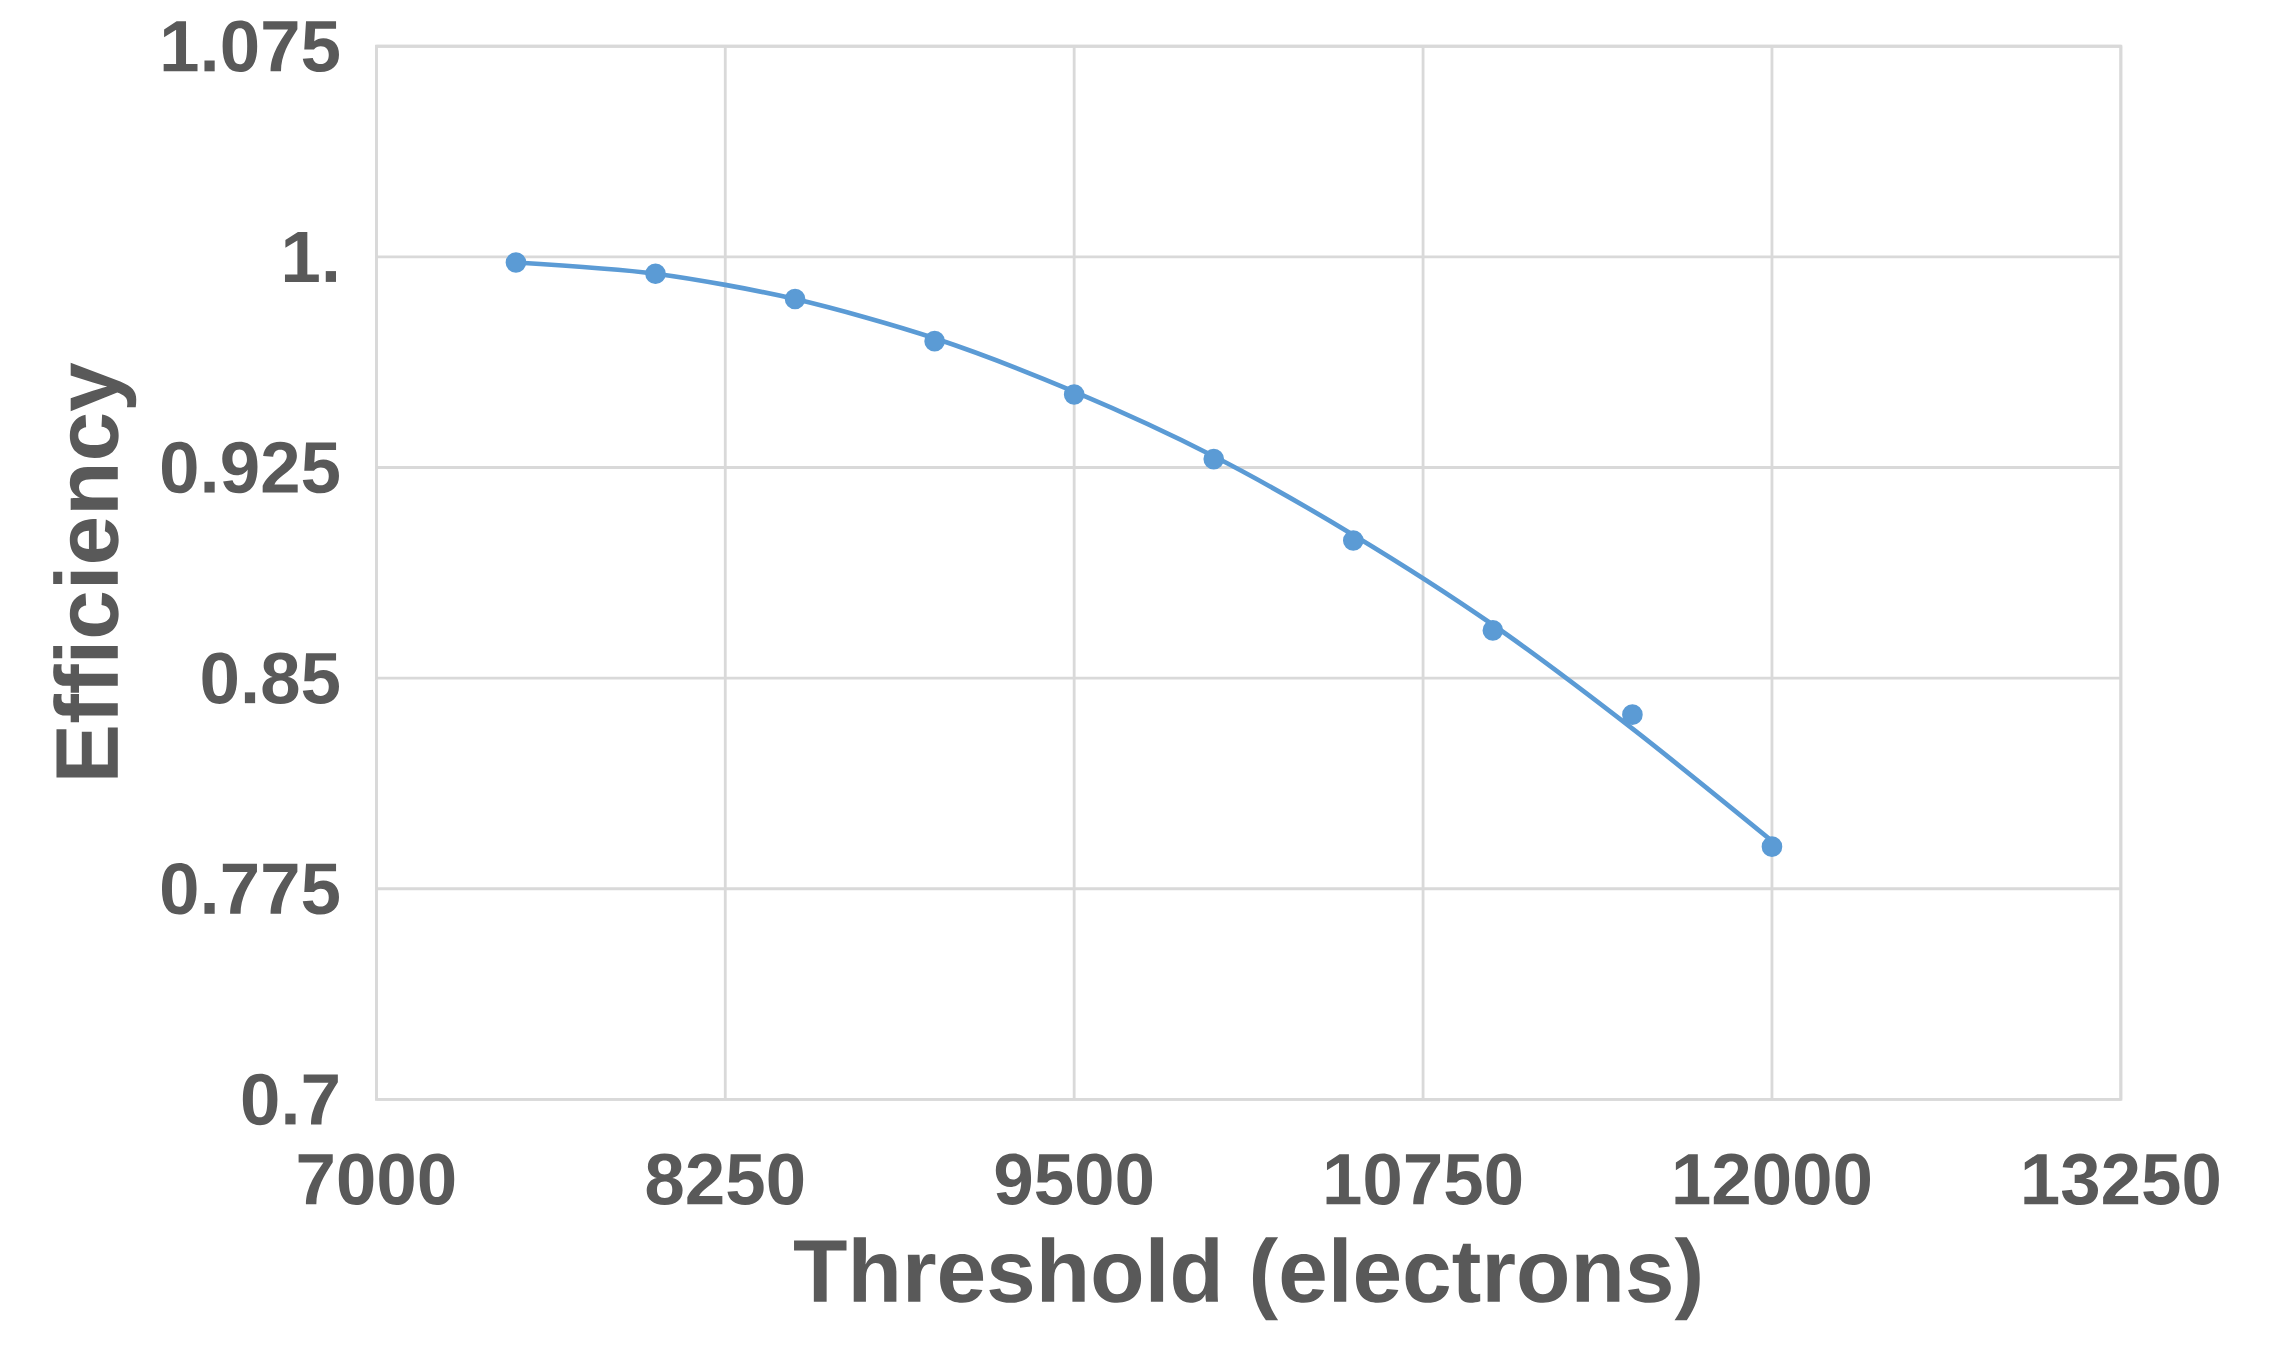 This screenshot has height=1346, width=2269. I want to click on y-tick-label: 1., so click(310, 256).